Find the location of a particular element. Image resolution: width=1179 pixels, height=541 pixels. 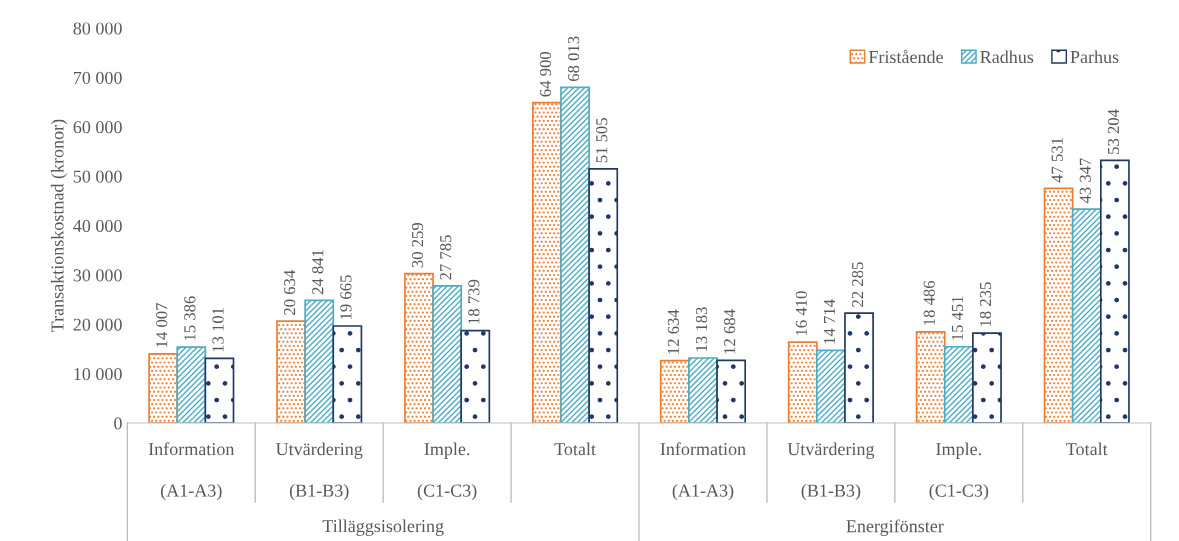

data-label: 12 634 is located at coordinates (673, 331).